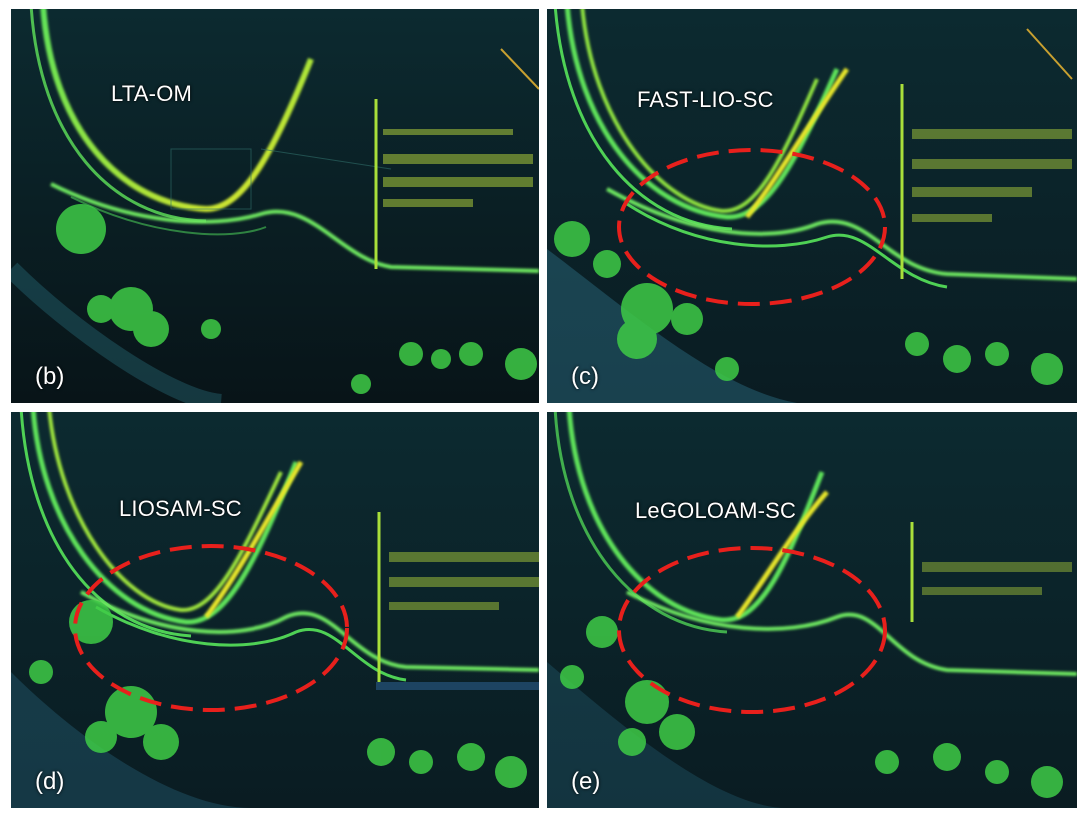 This screenshot has width=1089, height=818. I want to click on method-label: LeGOLOAM-SC, so click(716, 510).